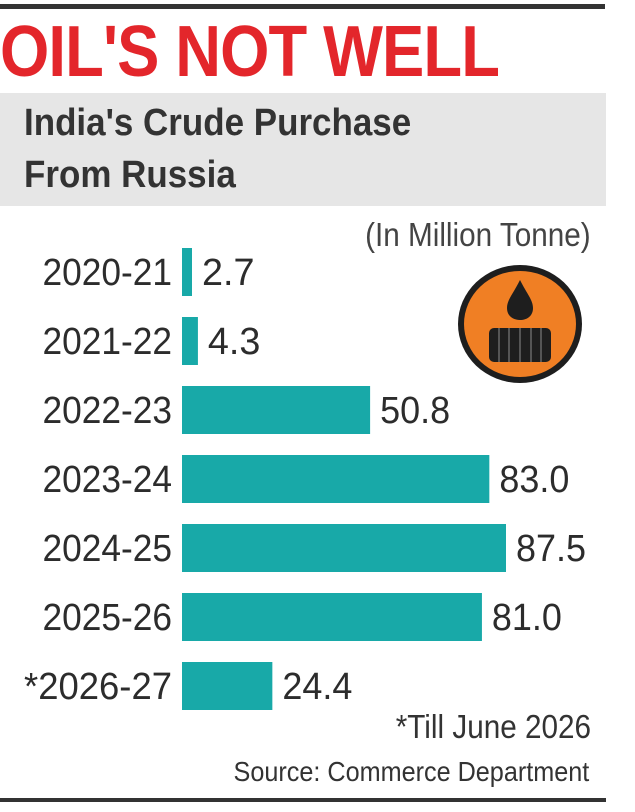 The image size is (635, 812). What do you see at coordinates (130, 175) in the screenshot?
I see `chart-title-line2: From Russia` at bounding box center [130, 175].